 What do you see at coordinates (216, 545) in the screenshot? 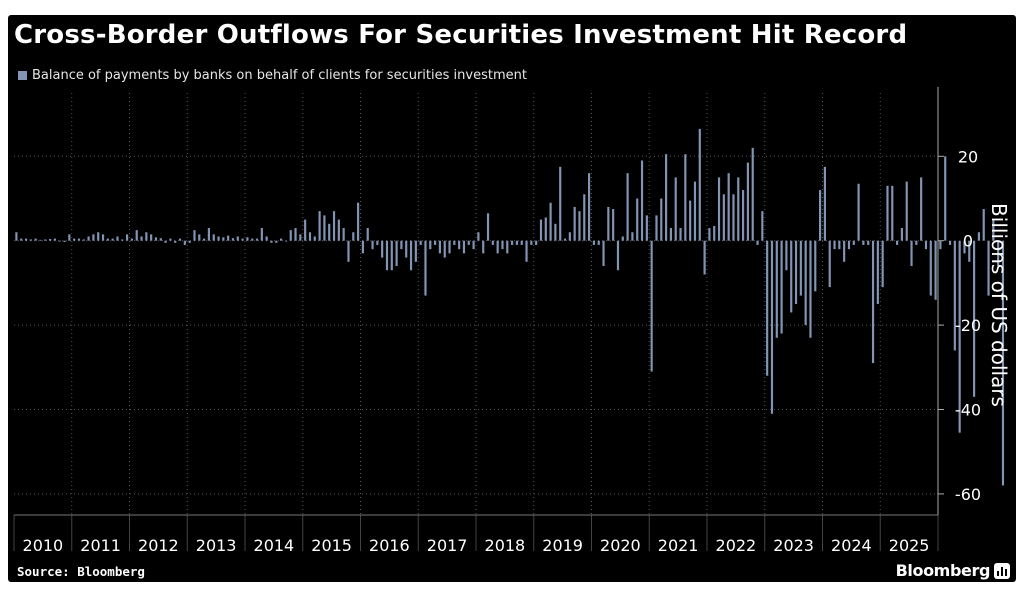
I see `x-tick-label: 2013` at bounding box center [216, 545].